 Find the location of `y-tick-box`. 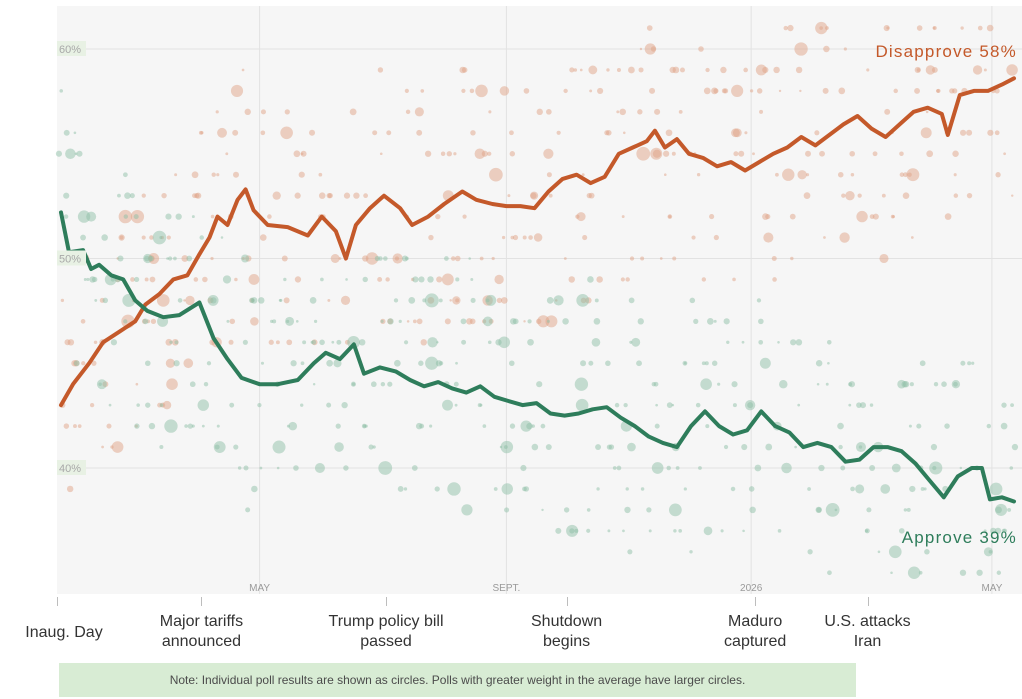

y-tick-box is located at coordinates (71, 48).